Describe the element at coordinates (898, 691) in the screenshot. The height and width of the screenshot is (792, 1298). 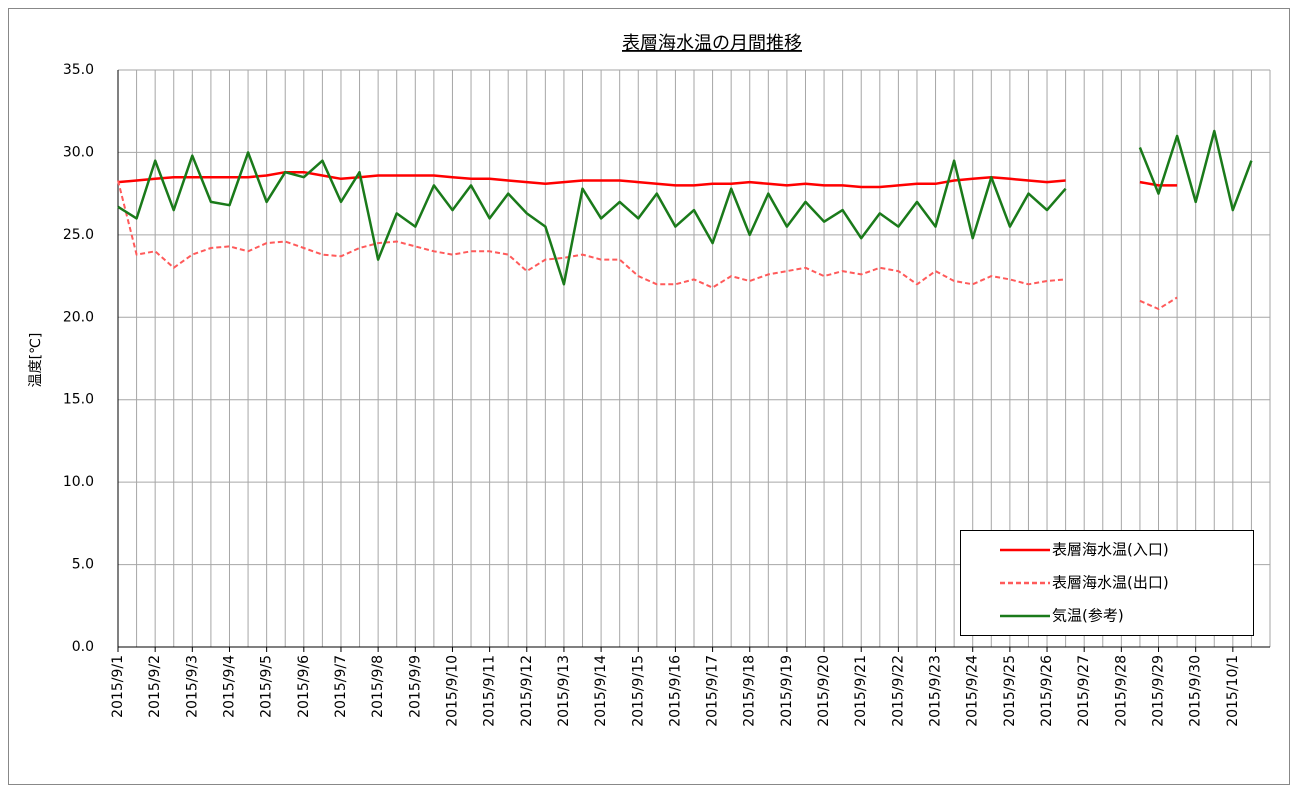
I see `x-tick-label: 2015/9/22` at that location.